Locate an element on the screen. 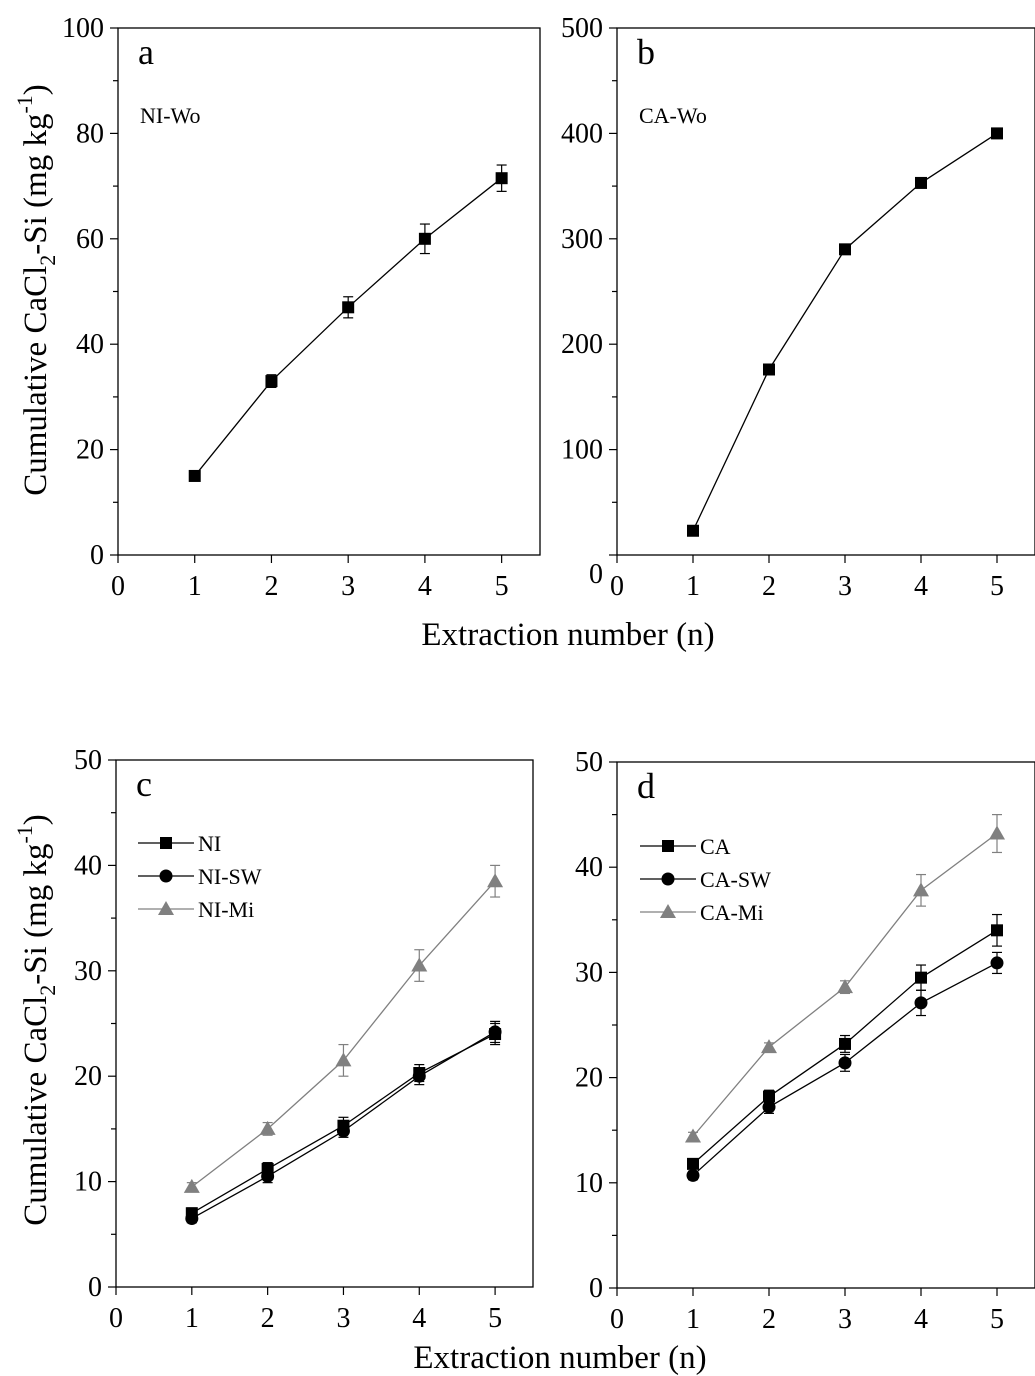  legend-label: NI-Mi is located at coordinates (226, 909).